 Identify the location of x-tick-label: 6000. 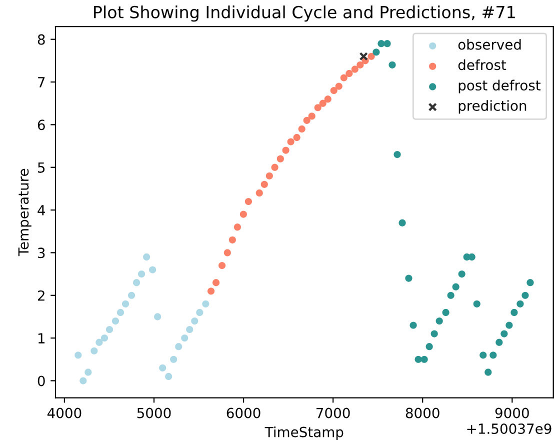
(243, 413).